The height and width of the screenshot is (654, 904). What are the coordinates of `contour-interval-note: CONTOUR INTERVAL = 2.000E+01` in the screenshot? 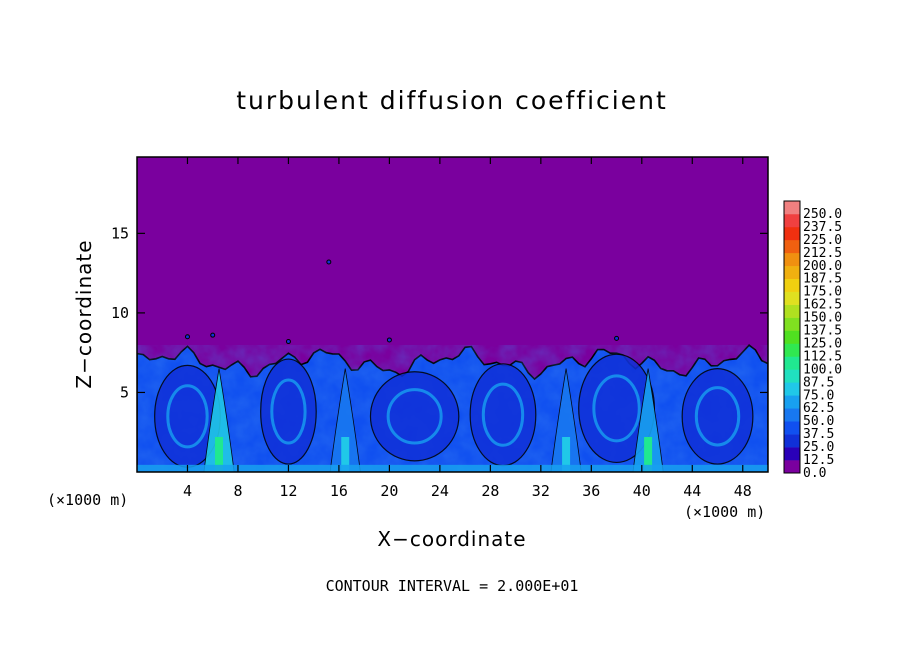 It's located at (452, 586).